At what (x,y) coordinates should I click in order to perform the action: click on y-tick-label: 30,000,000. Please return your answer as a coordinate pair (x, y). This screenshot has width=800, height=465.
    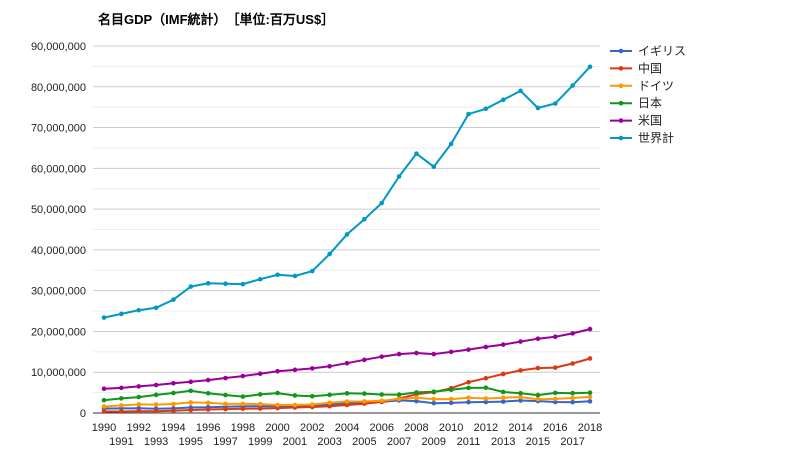
    Looking at the image, I should click on (58, 292).